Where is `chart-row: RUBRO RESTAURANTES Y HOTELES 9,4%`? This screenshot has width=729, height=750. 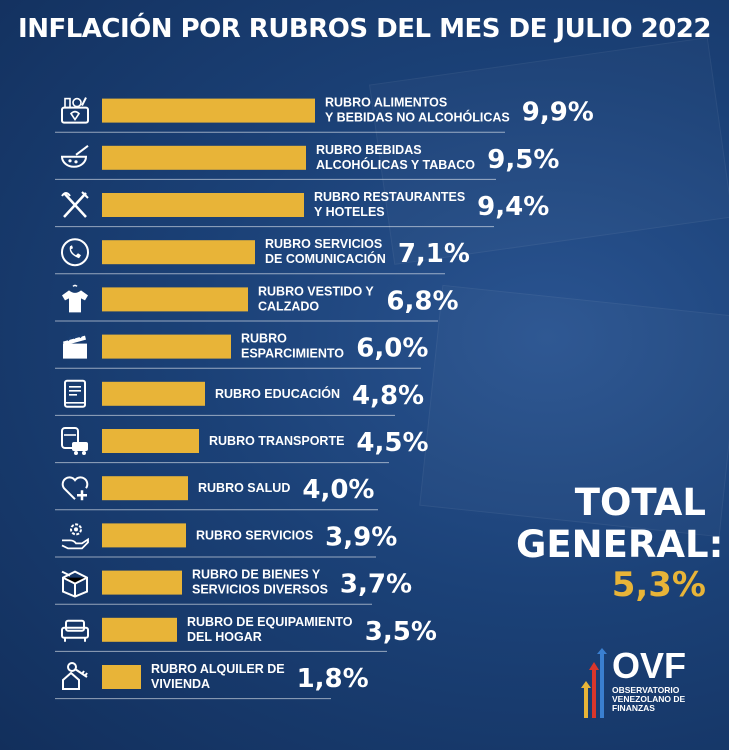 chart-row: RUBRO RESTAURANTES Y HOTELES 9,4% is located at coordinates (302, 209).